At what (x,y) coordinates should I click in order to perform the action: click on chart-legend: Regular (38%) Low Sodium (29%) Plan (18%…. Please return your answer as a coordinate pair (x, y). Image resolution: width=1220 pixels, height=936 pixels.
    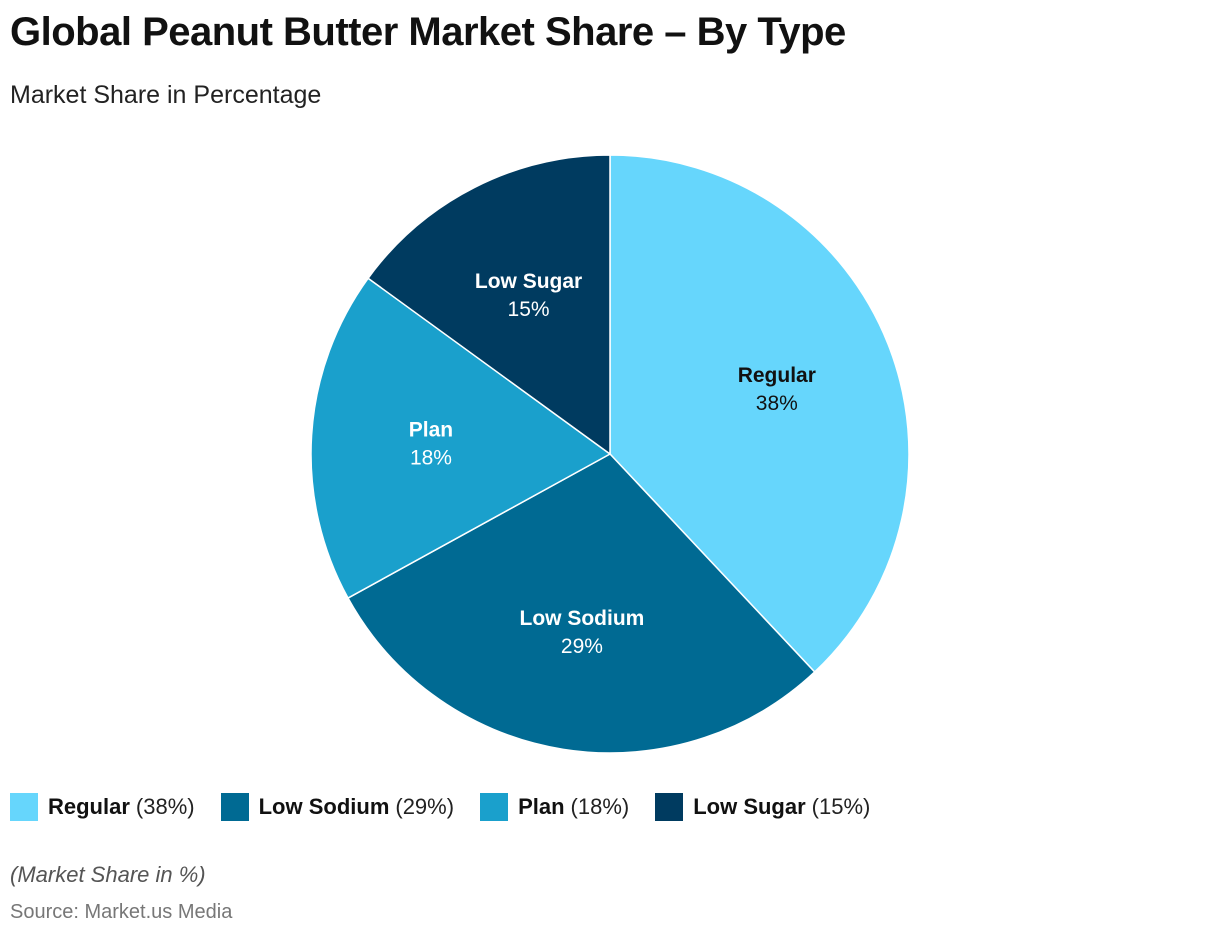
    Looking at the image, I should click on (453, 807).